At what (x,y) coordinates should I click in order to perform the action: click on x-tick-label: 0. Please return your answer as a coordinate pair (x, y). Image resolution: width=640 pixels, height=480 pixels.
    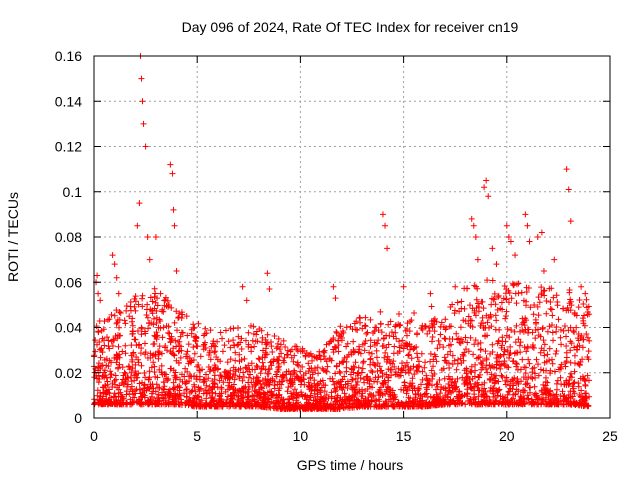
    Looking at the image, I should click on (94, 436).